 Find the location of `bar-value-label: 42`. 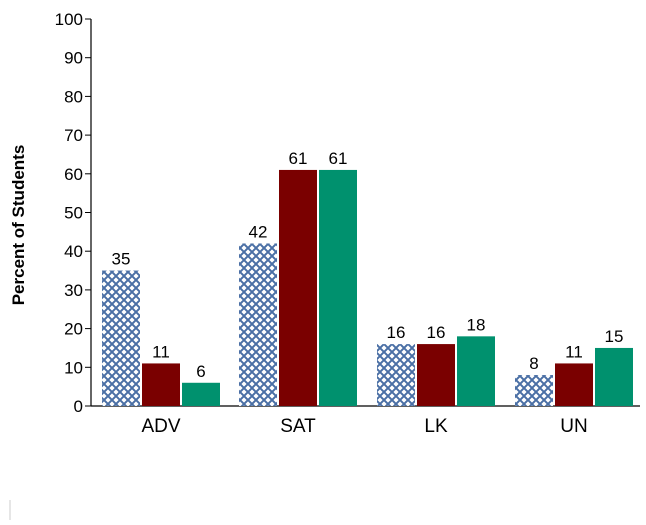

bar-value-label: 42 is located at coordinates (258, 231).